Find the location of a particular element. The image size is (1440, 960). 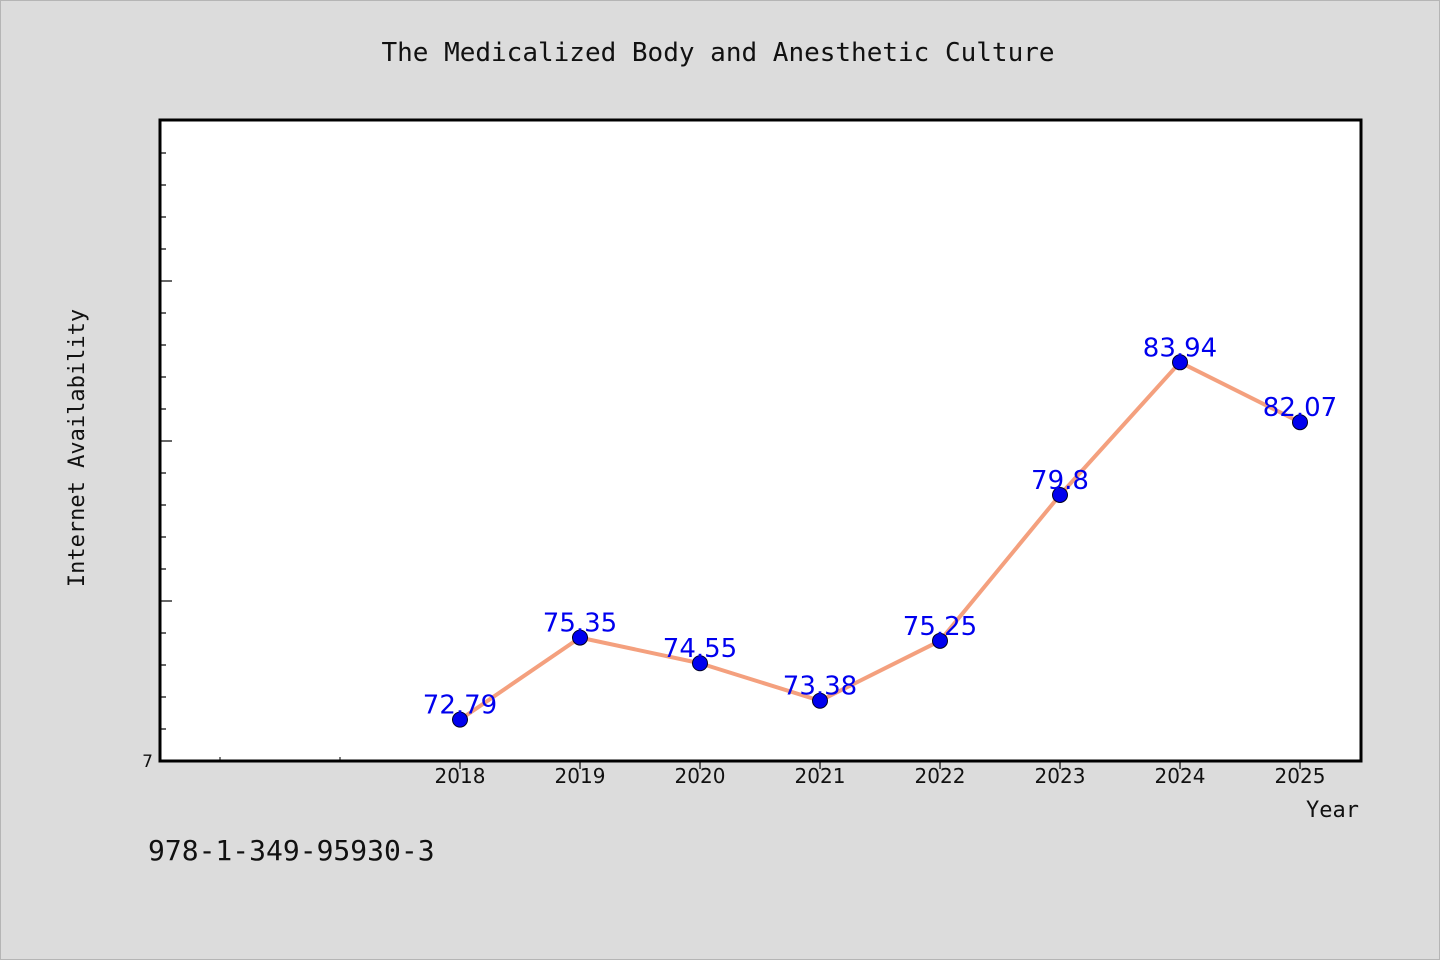

y-axis-label: Internet Availability is located at coordinates (77, 448).